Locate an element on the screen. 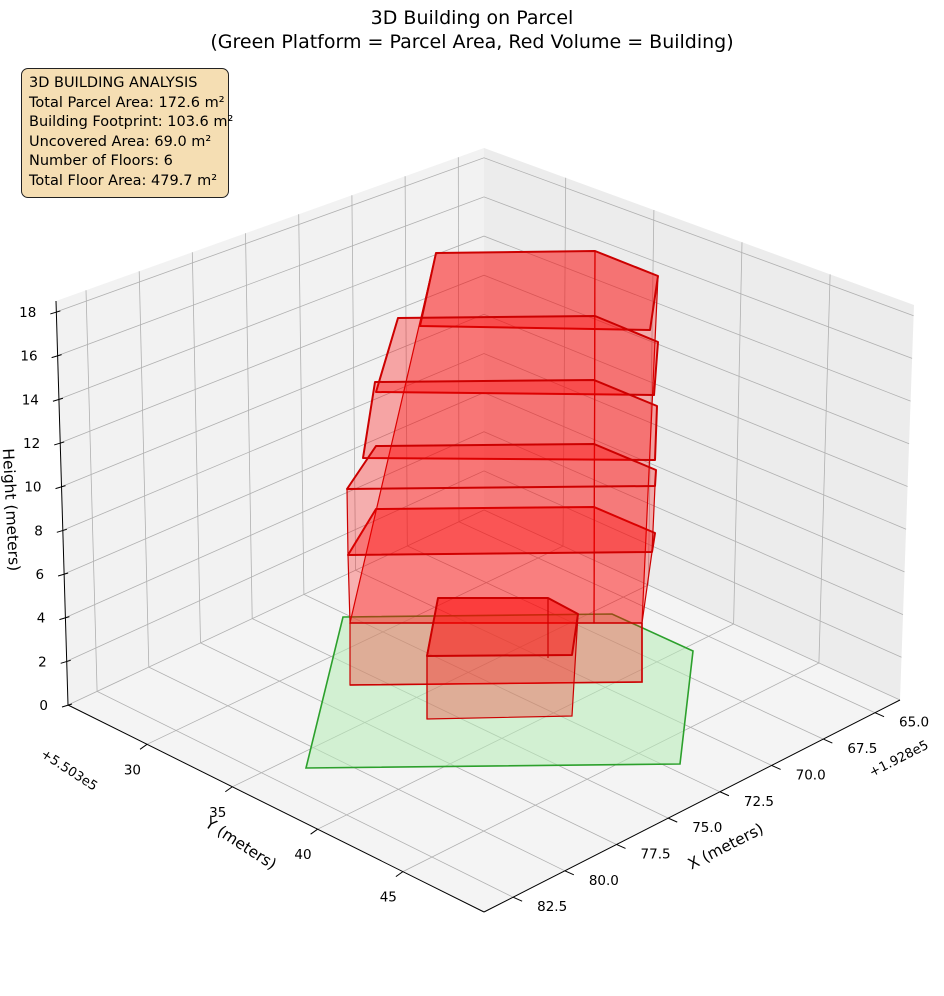  info-line-footprint: Building Footprint: 103.6 m² is located at coordinates (131, 122).